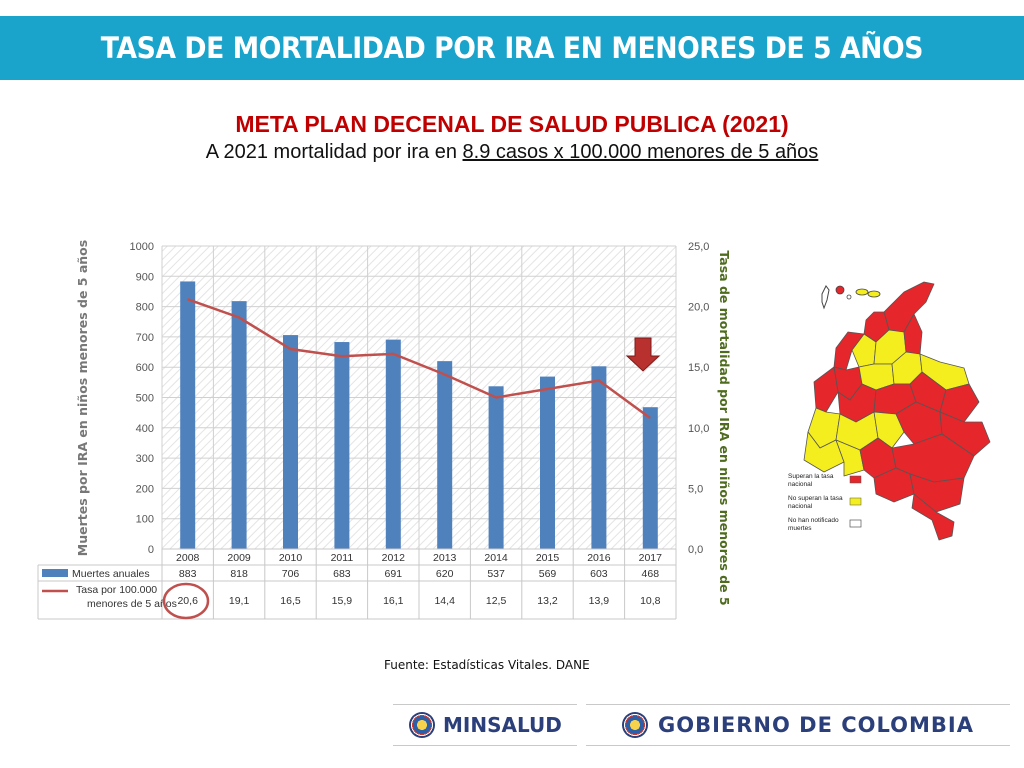  I want to click on y2-tick-label: 15,0, so click(698, 368).